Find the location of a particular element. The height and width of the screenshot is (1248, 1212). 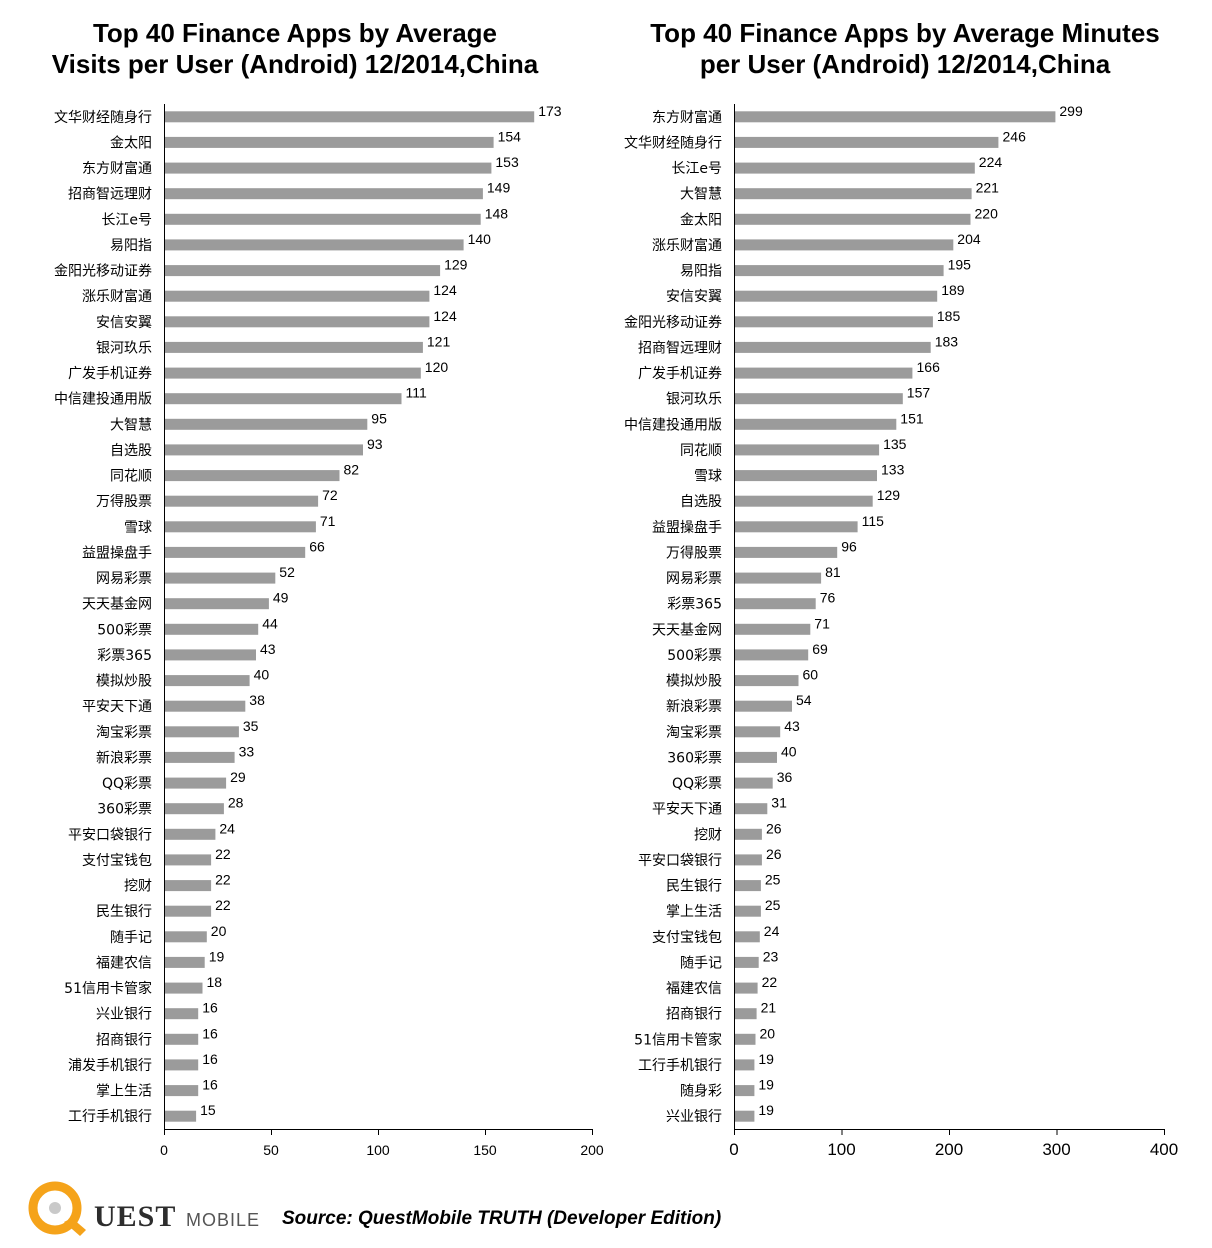

value-label-visits-33: 19 is located at coordinates (217, 956).